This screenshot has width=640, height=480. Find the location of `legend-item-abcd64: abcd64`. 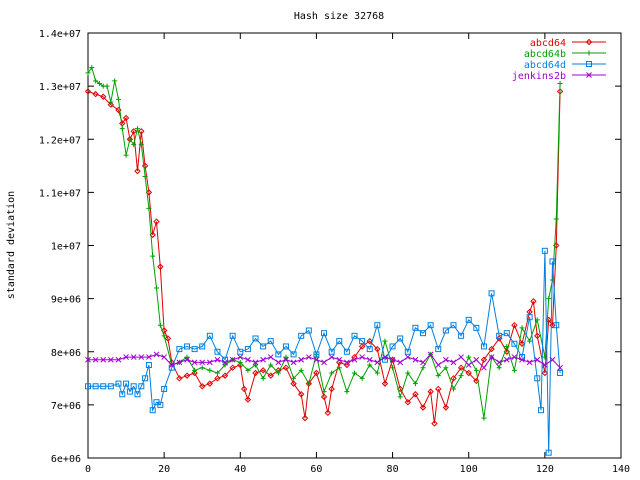

legend-item-abcd64: abcd64 is located at coordinates (568, 43).